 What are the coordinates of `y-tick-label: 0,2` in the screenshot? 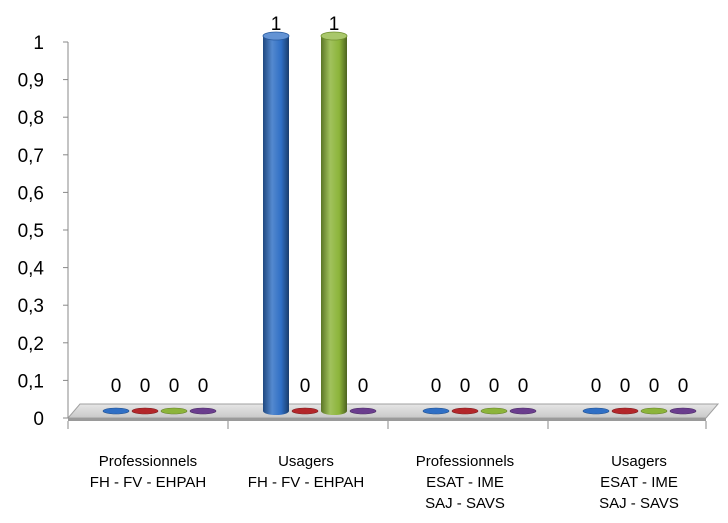 It's located at (31, 344).